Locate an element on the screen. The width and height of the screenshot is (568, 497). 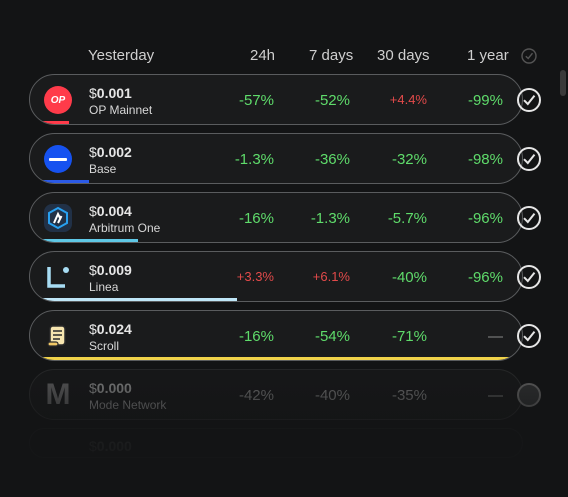
header-1-year: 1 year is located at coordinates (488, 55).